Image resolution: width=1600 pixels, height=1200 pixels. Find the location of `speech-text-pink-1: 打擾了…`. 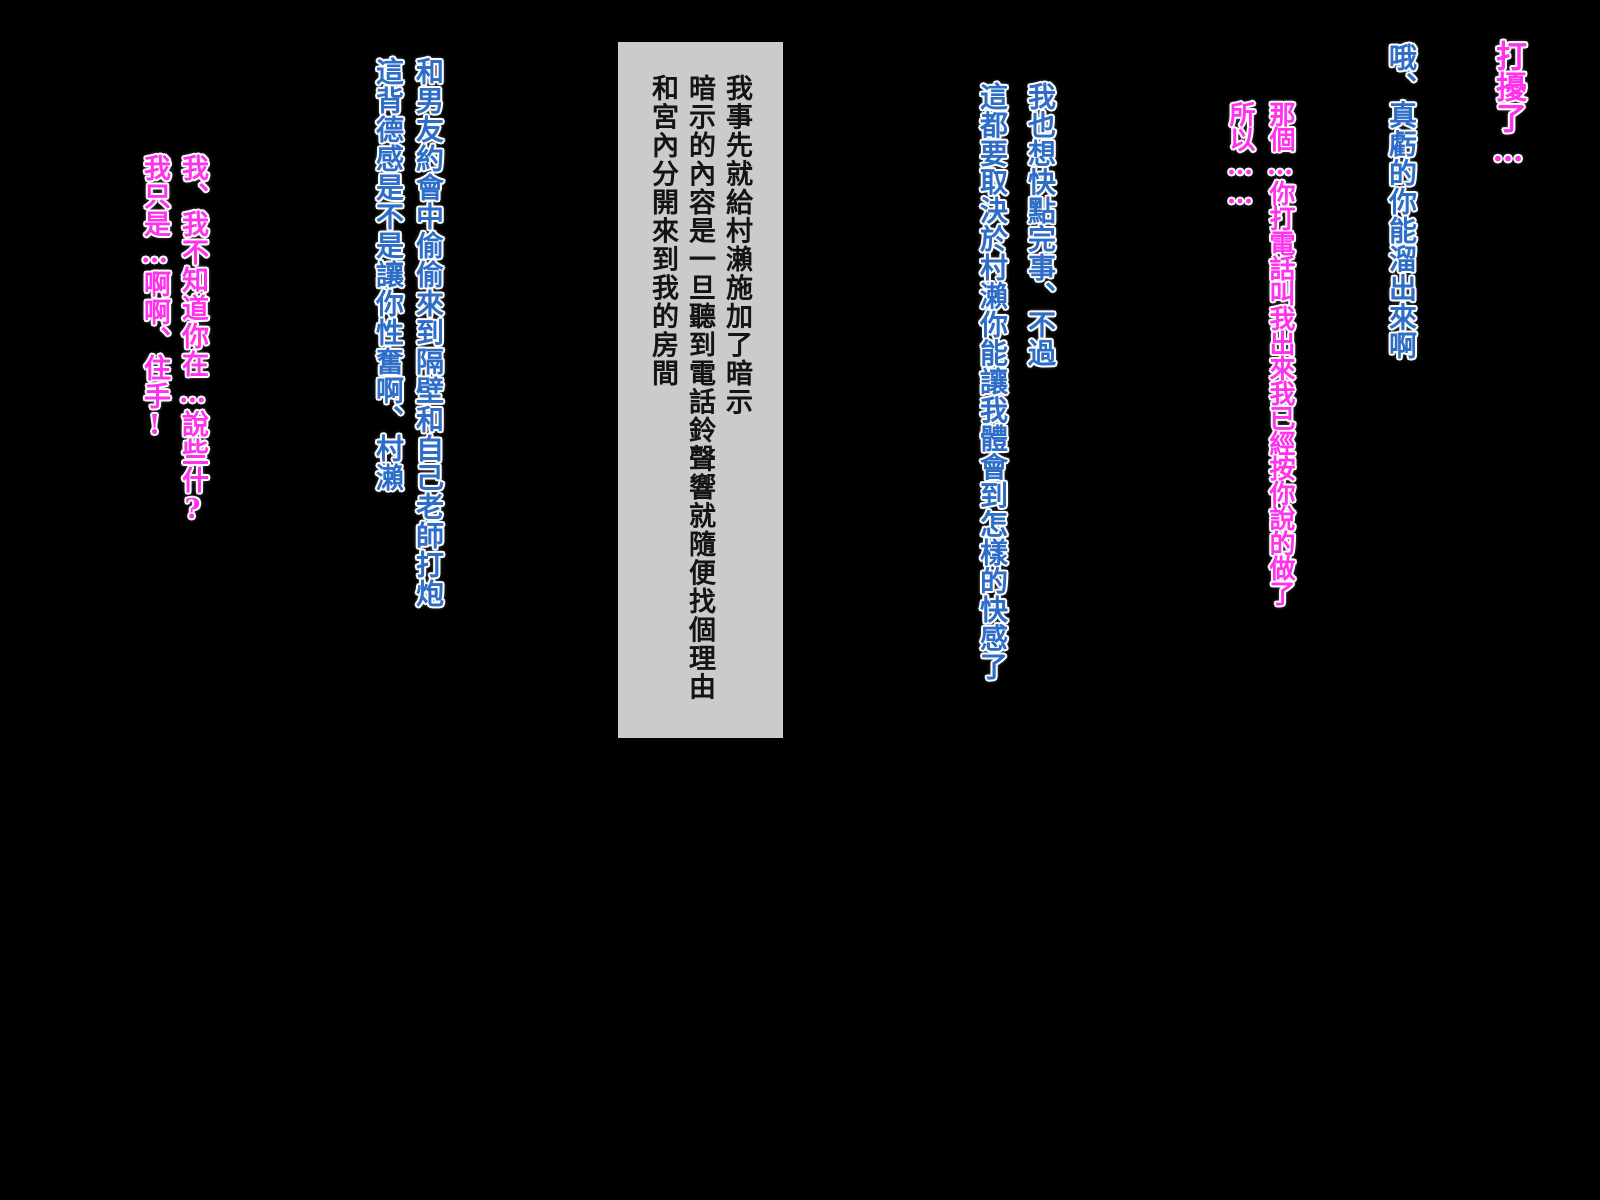

speech-text-pink-1: 打擾了… is located at coordinates (1508, 104).